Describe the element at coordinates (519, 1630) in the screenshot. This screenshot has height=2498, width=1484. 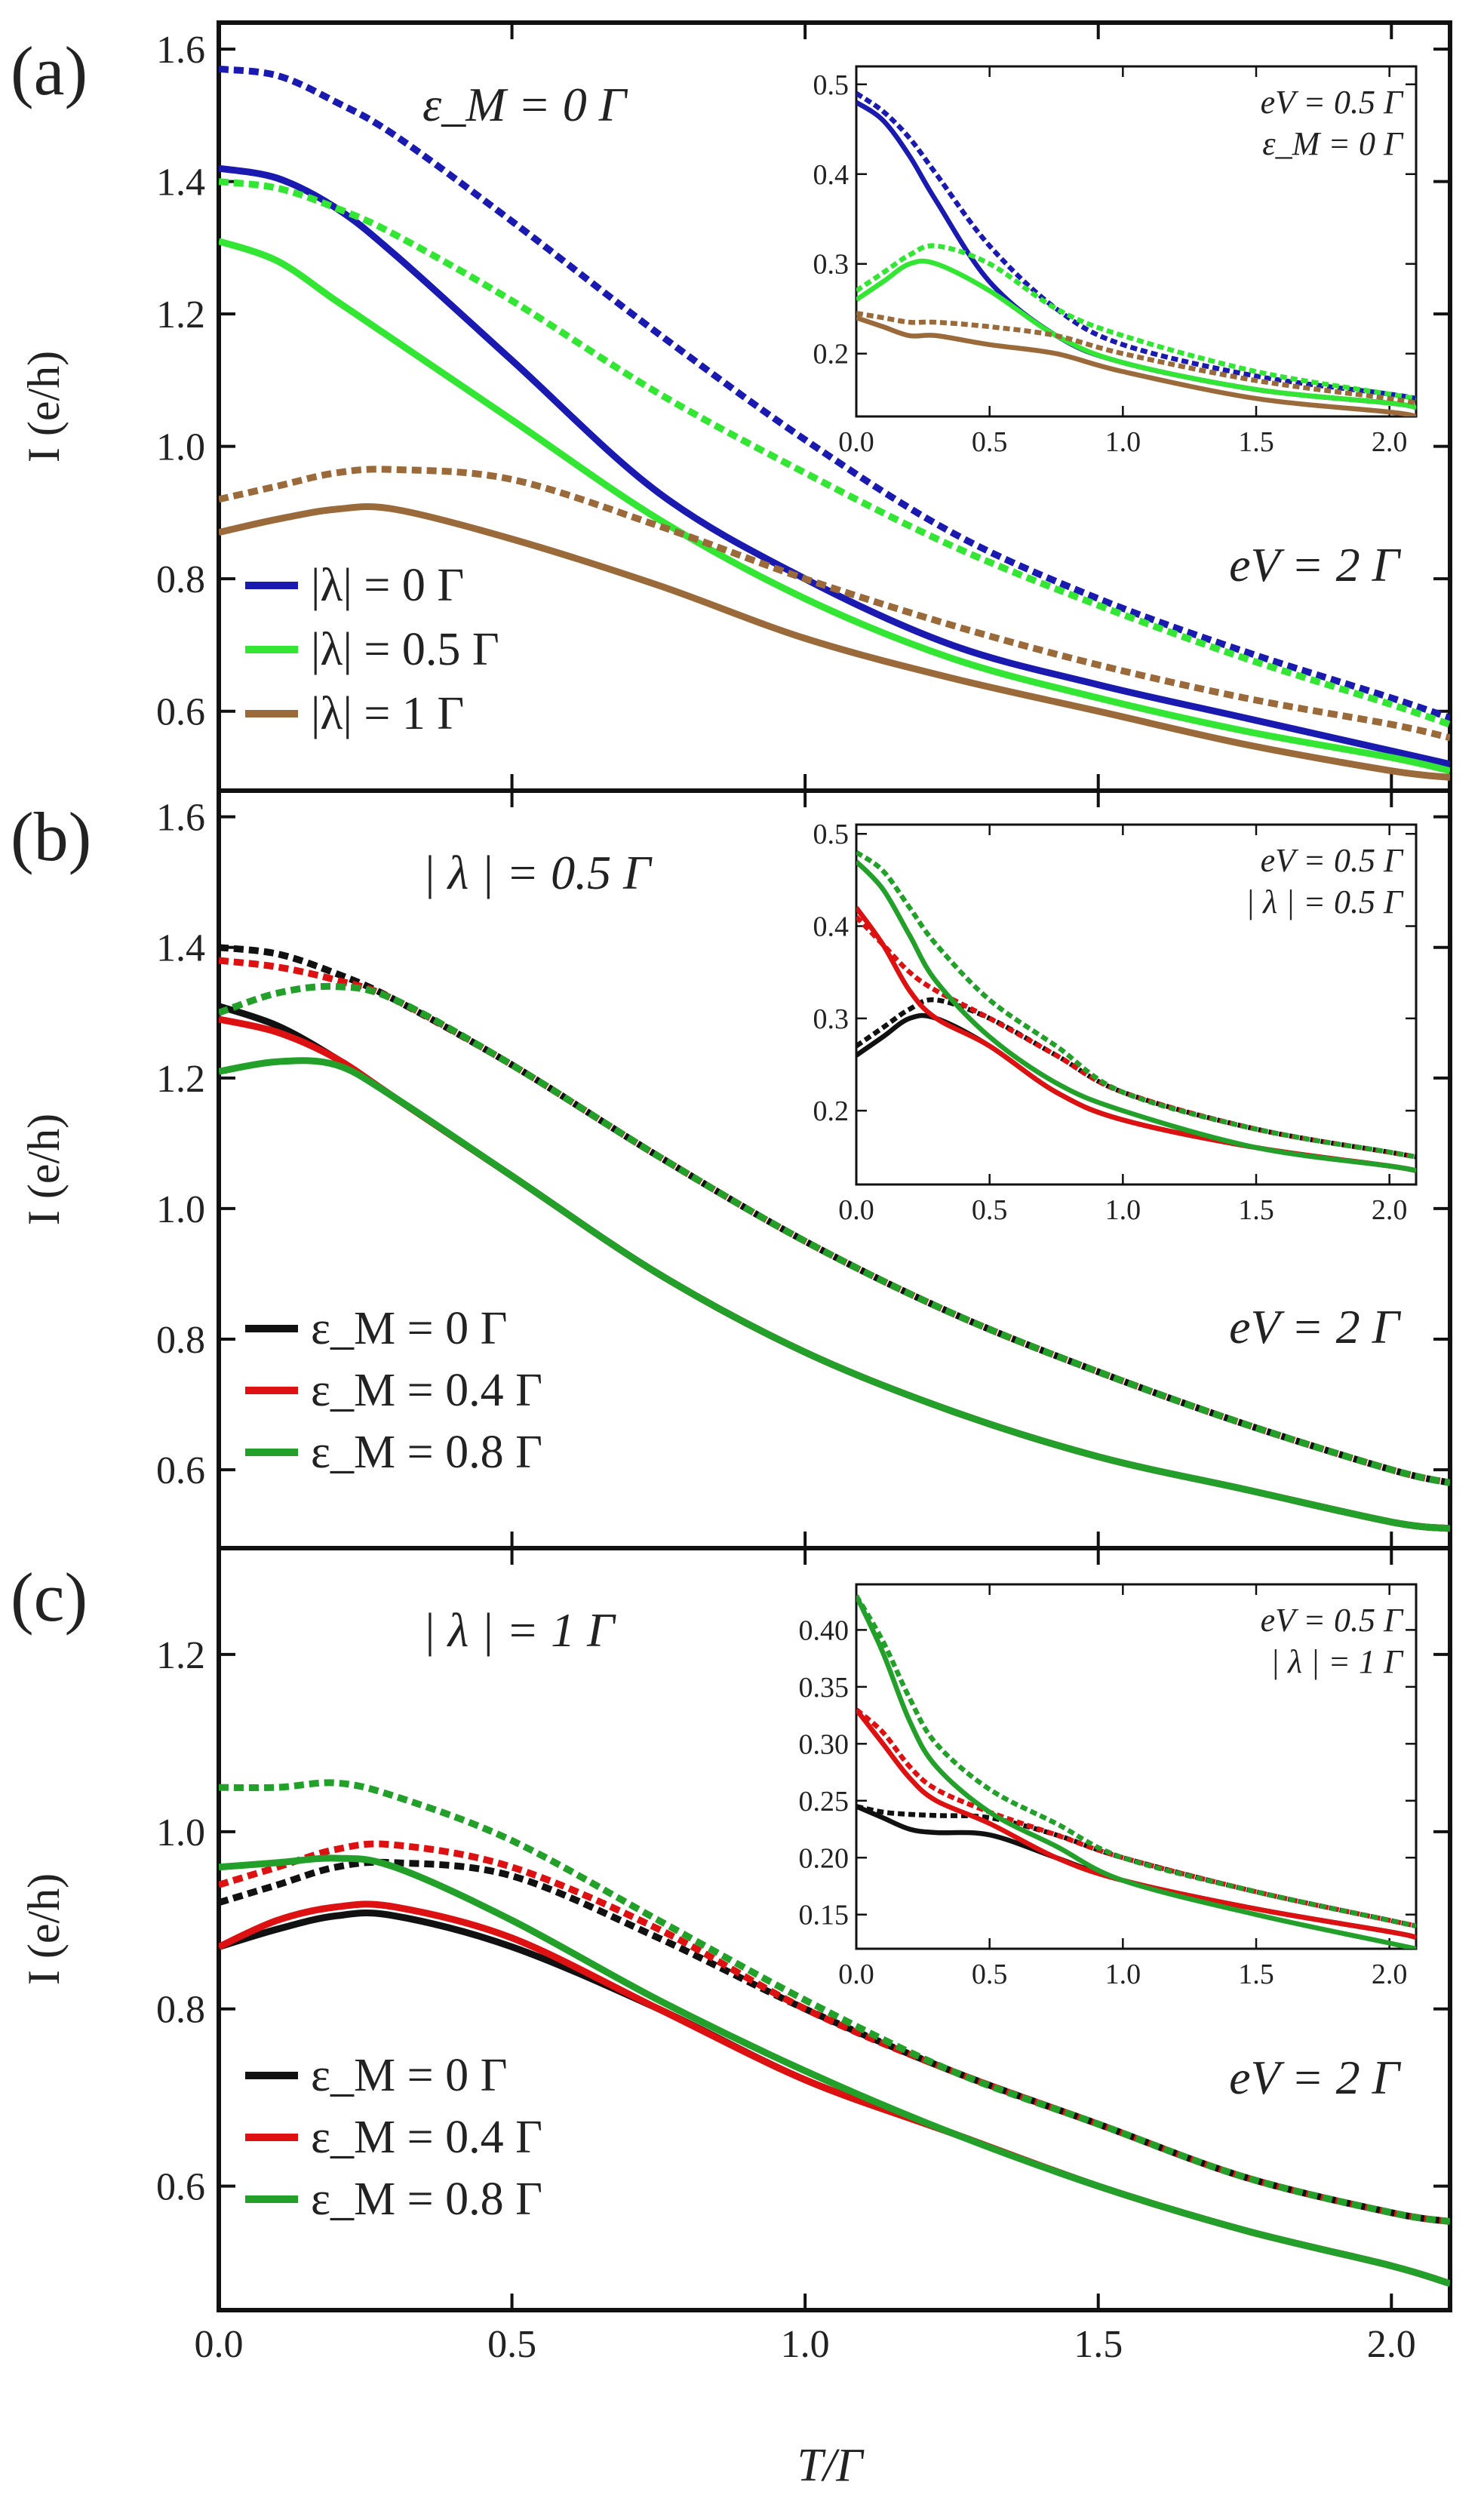
I see `panel-title: | λ | = 1 Γ` at that location.